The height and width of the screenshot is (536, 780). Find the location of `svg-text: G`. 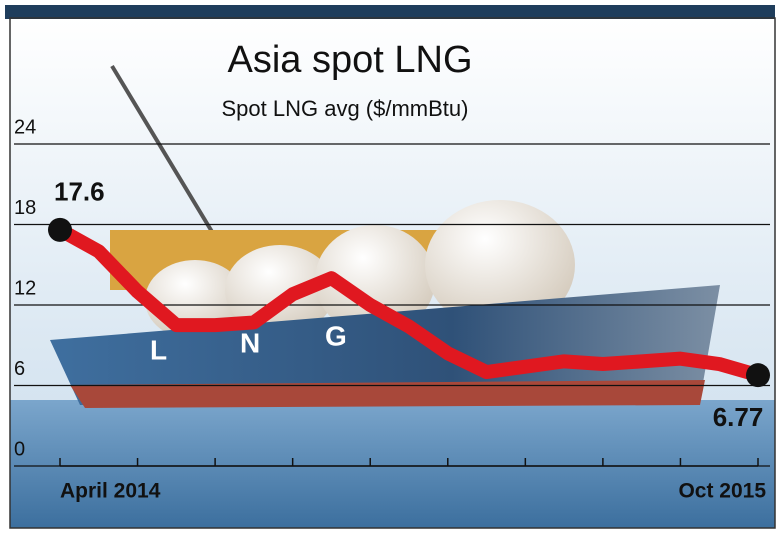

svg-text: G is located at coordinates (336, 335).